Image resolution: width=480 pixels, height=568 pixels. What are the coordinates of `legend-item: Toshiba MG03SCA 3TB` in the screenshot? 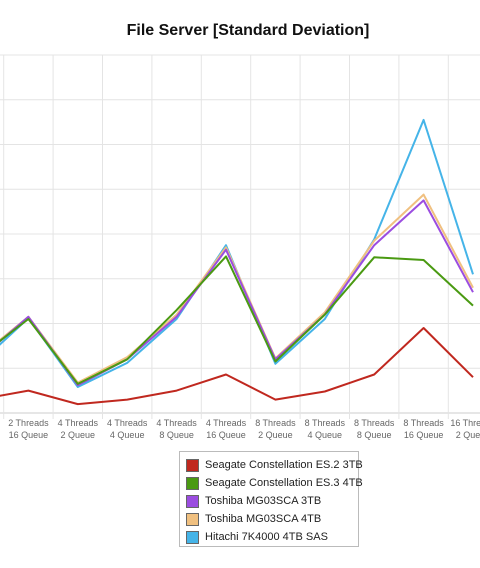 It's located at (269, 501).